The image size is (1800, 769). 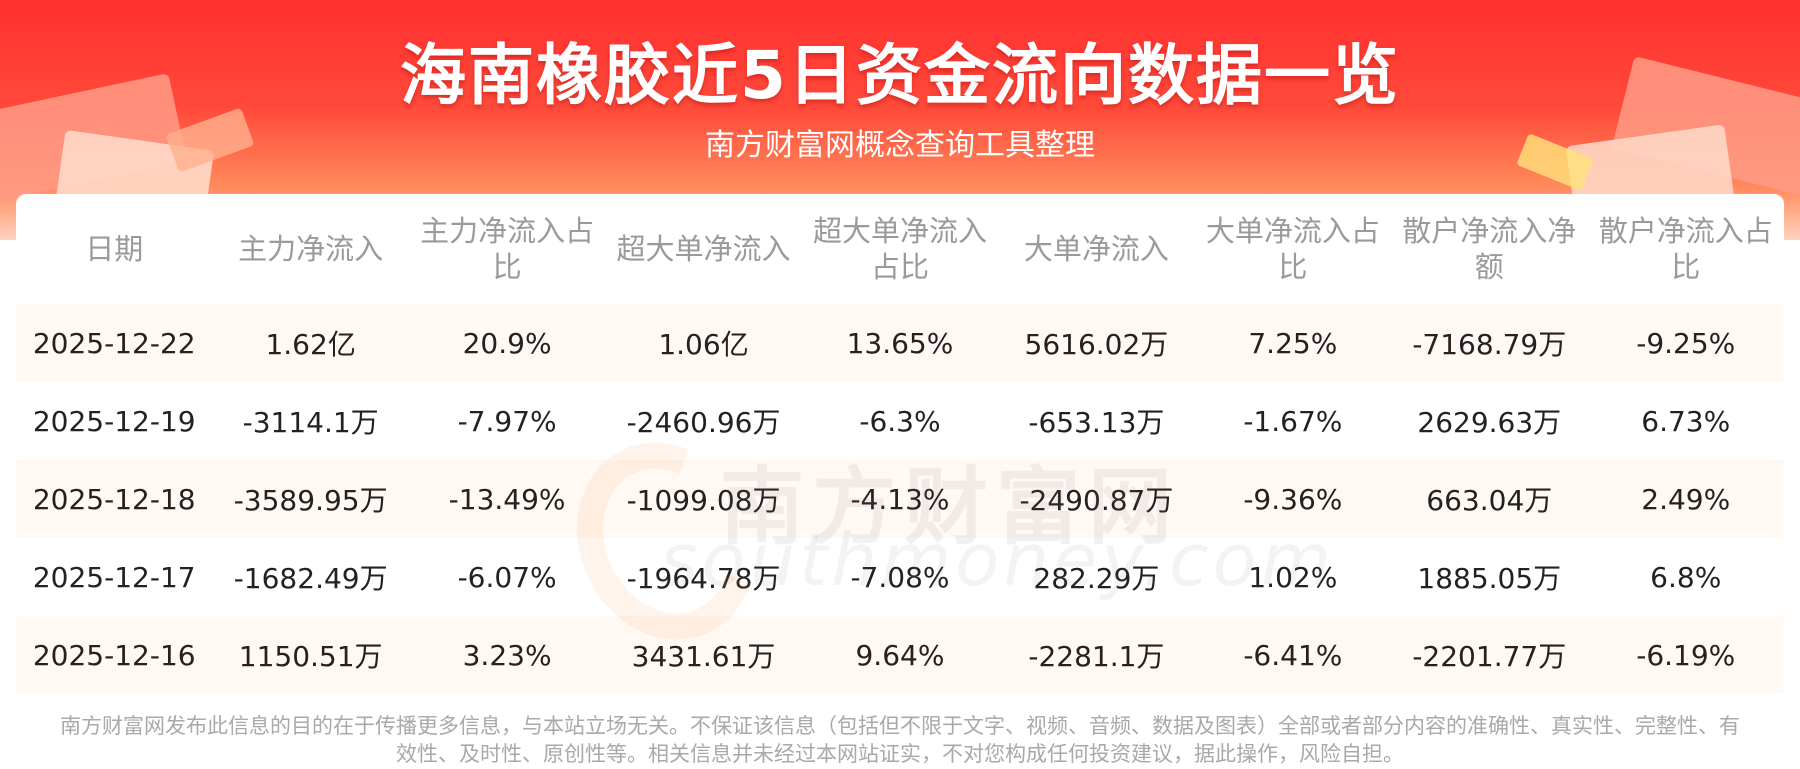 I want to click on table-cell: -9.25%, so click(x=1685, y=343).